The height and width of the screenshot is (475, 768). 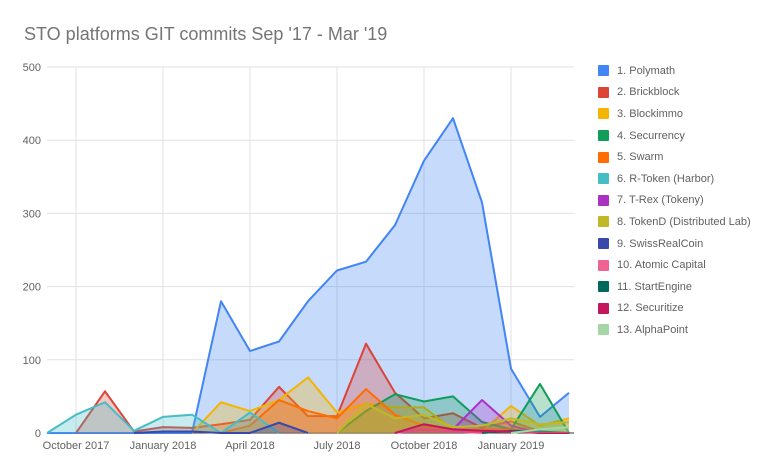 What do you see at coordinates (666, 178) in the screenshot?
I see `legend-label: 6. R-Token (Harbor)` at bounding box center [666, 178].